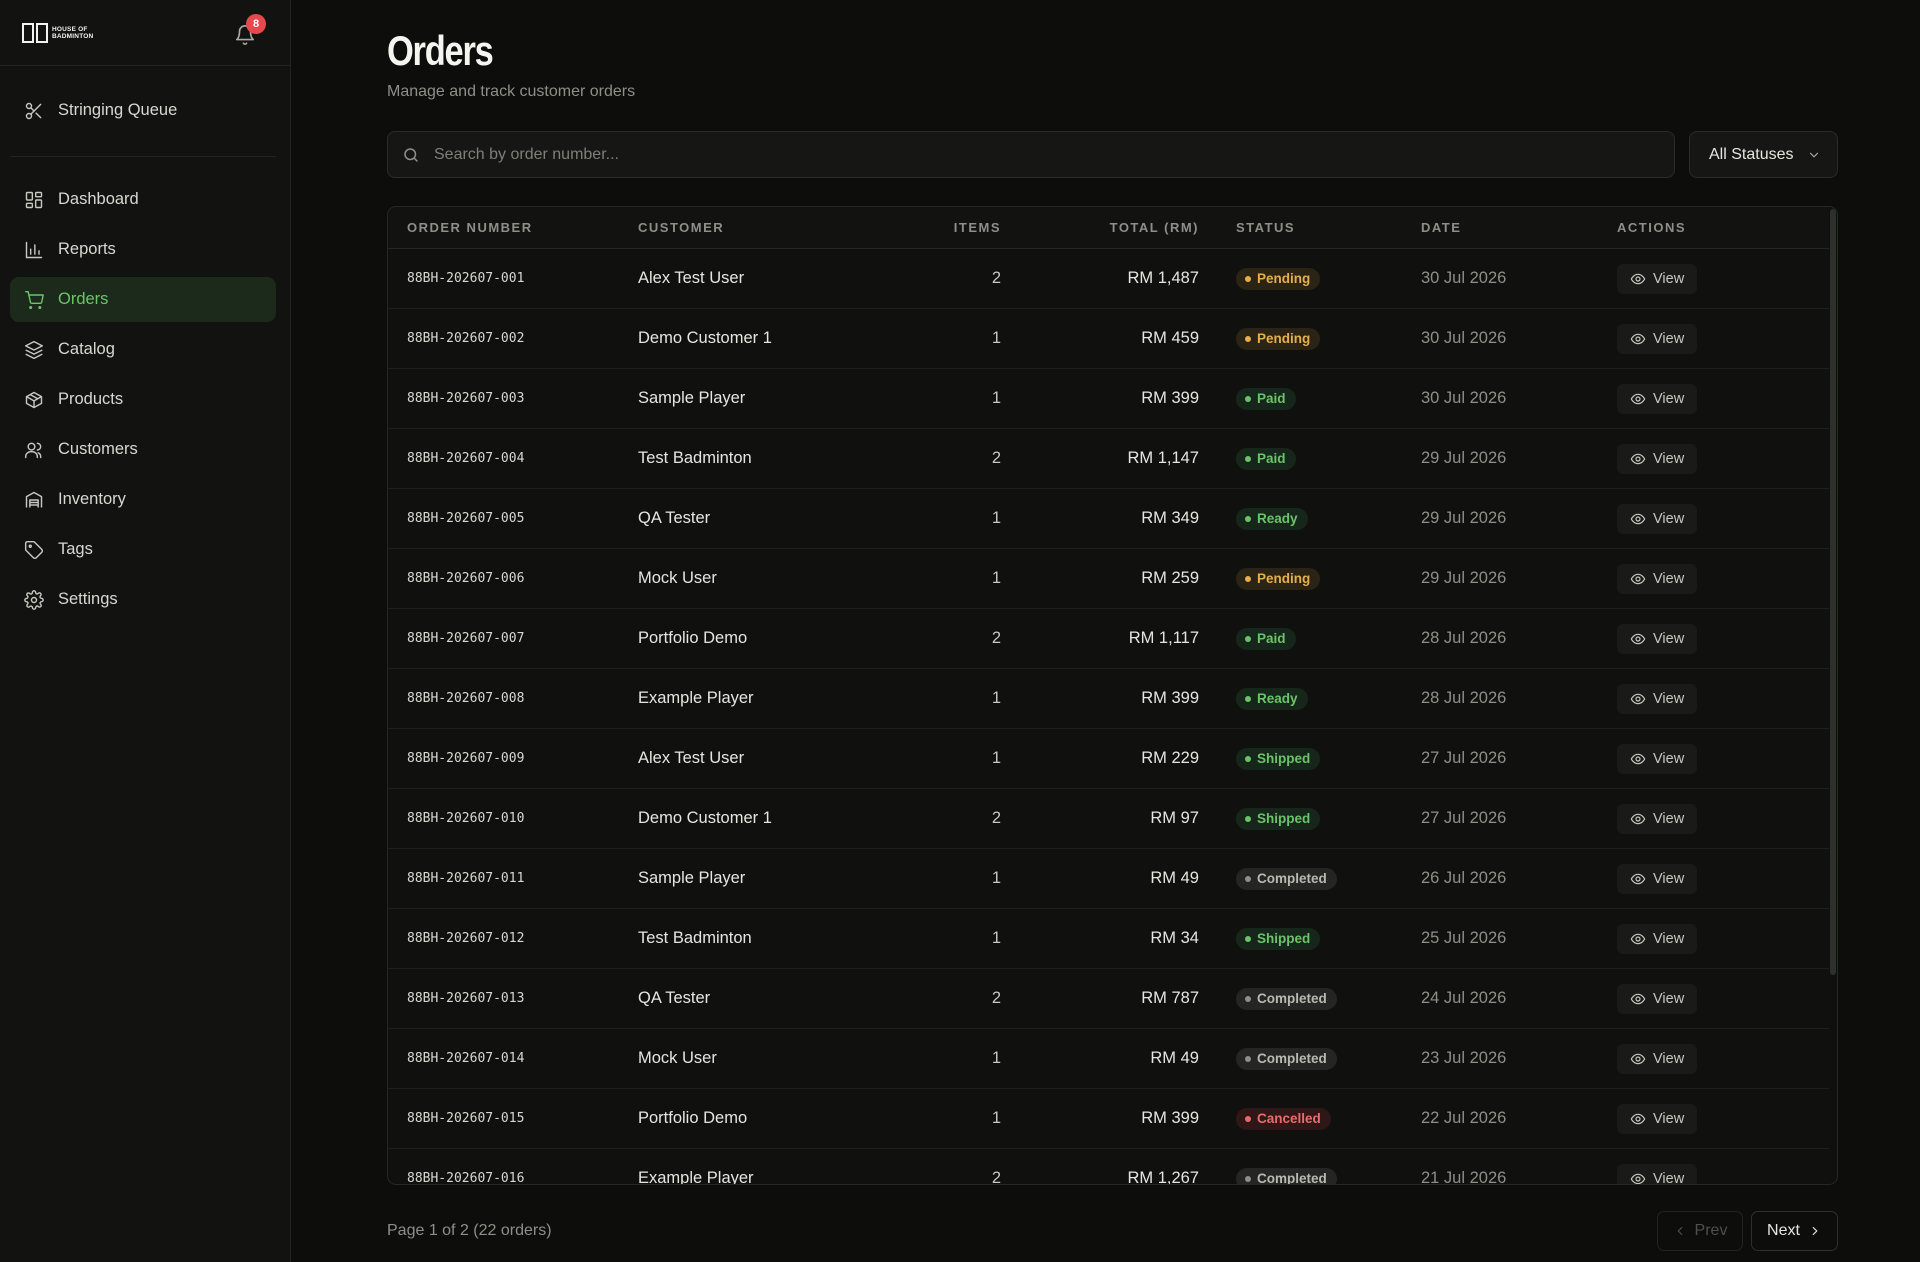 This screenshot has width=1920, height=1262. Describe the element at coordinates (466, 338) in the screenshot. I see `order-number: 88BH-202607-002` at that location.